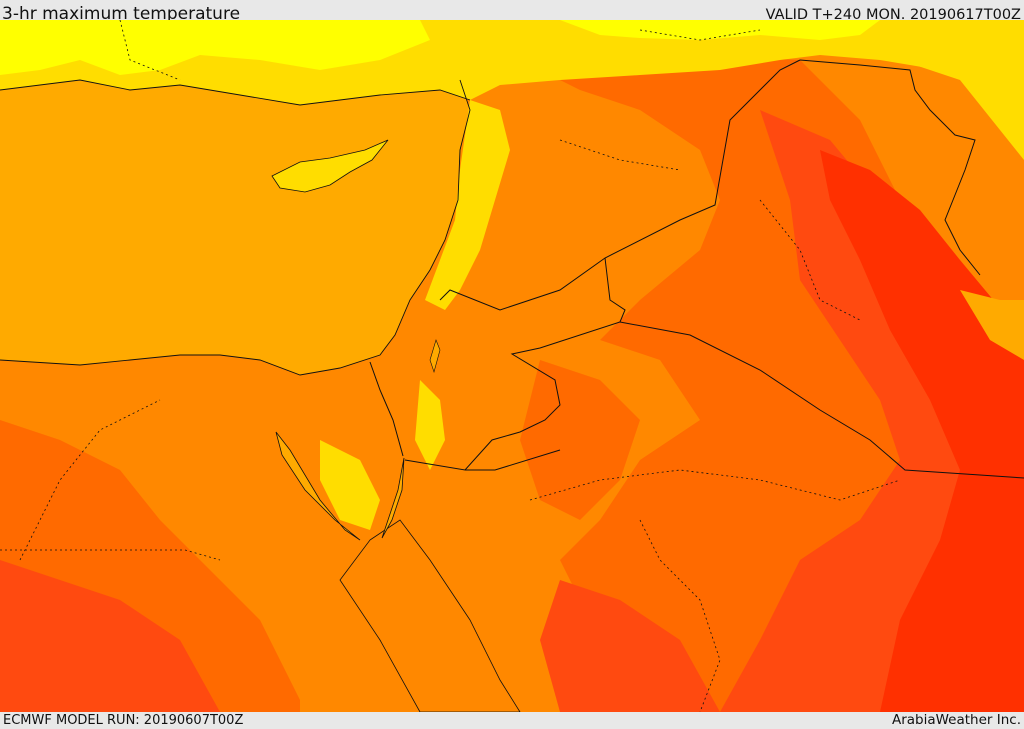 The height and width of the screenshot is (729, 1024). I want to click on hotter-zone-south, so click(630, 646).